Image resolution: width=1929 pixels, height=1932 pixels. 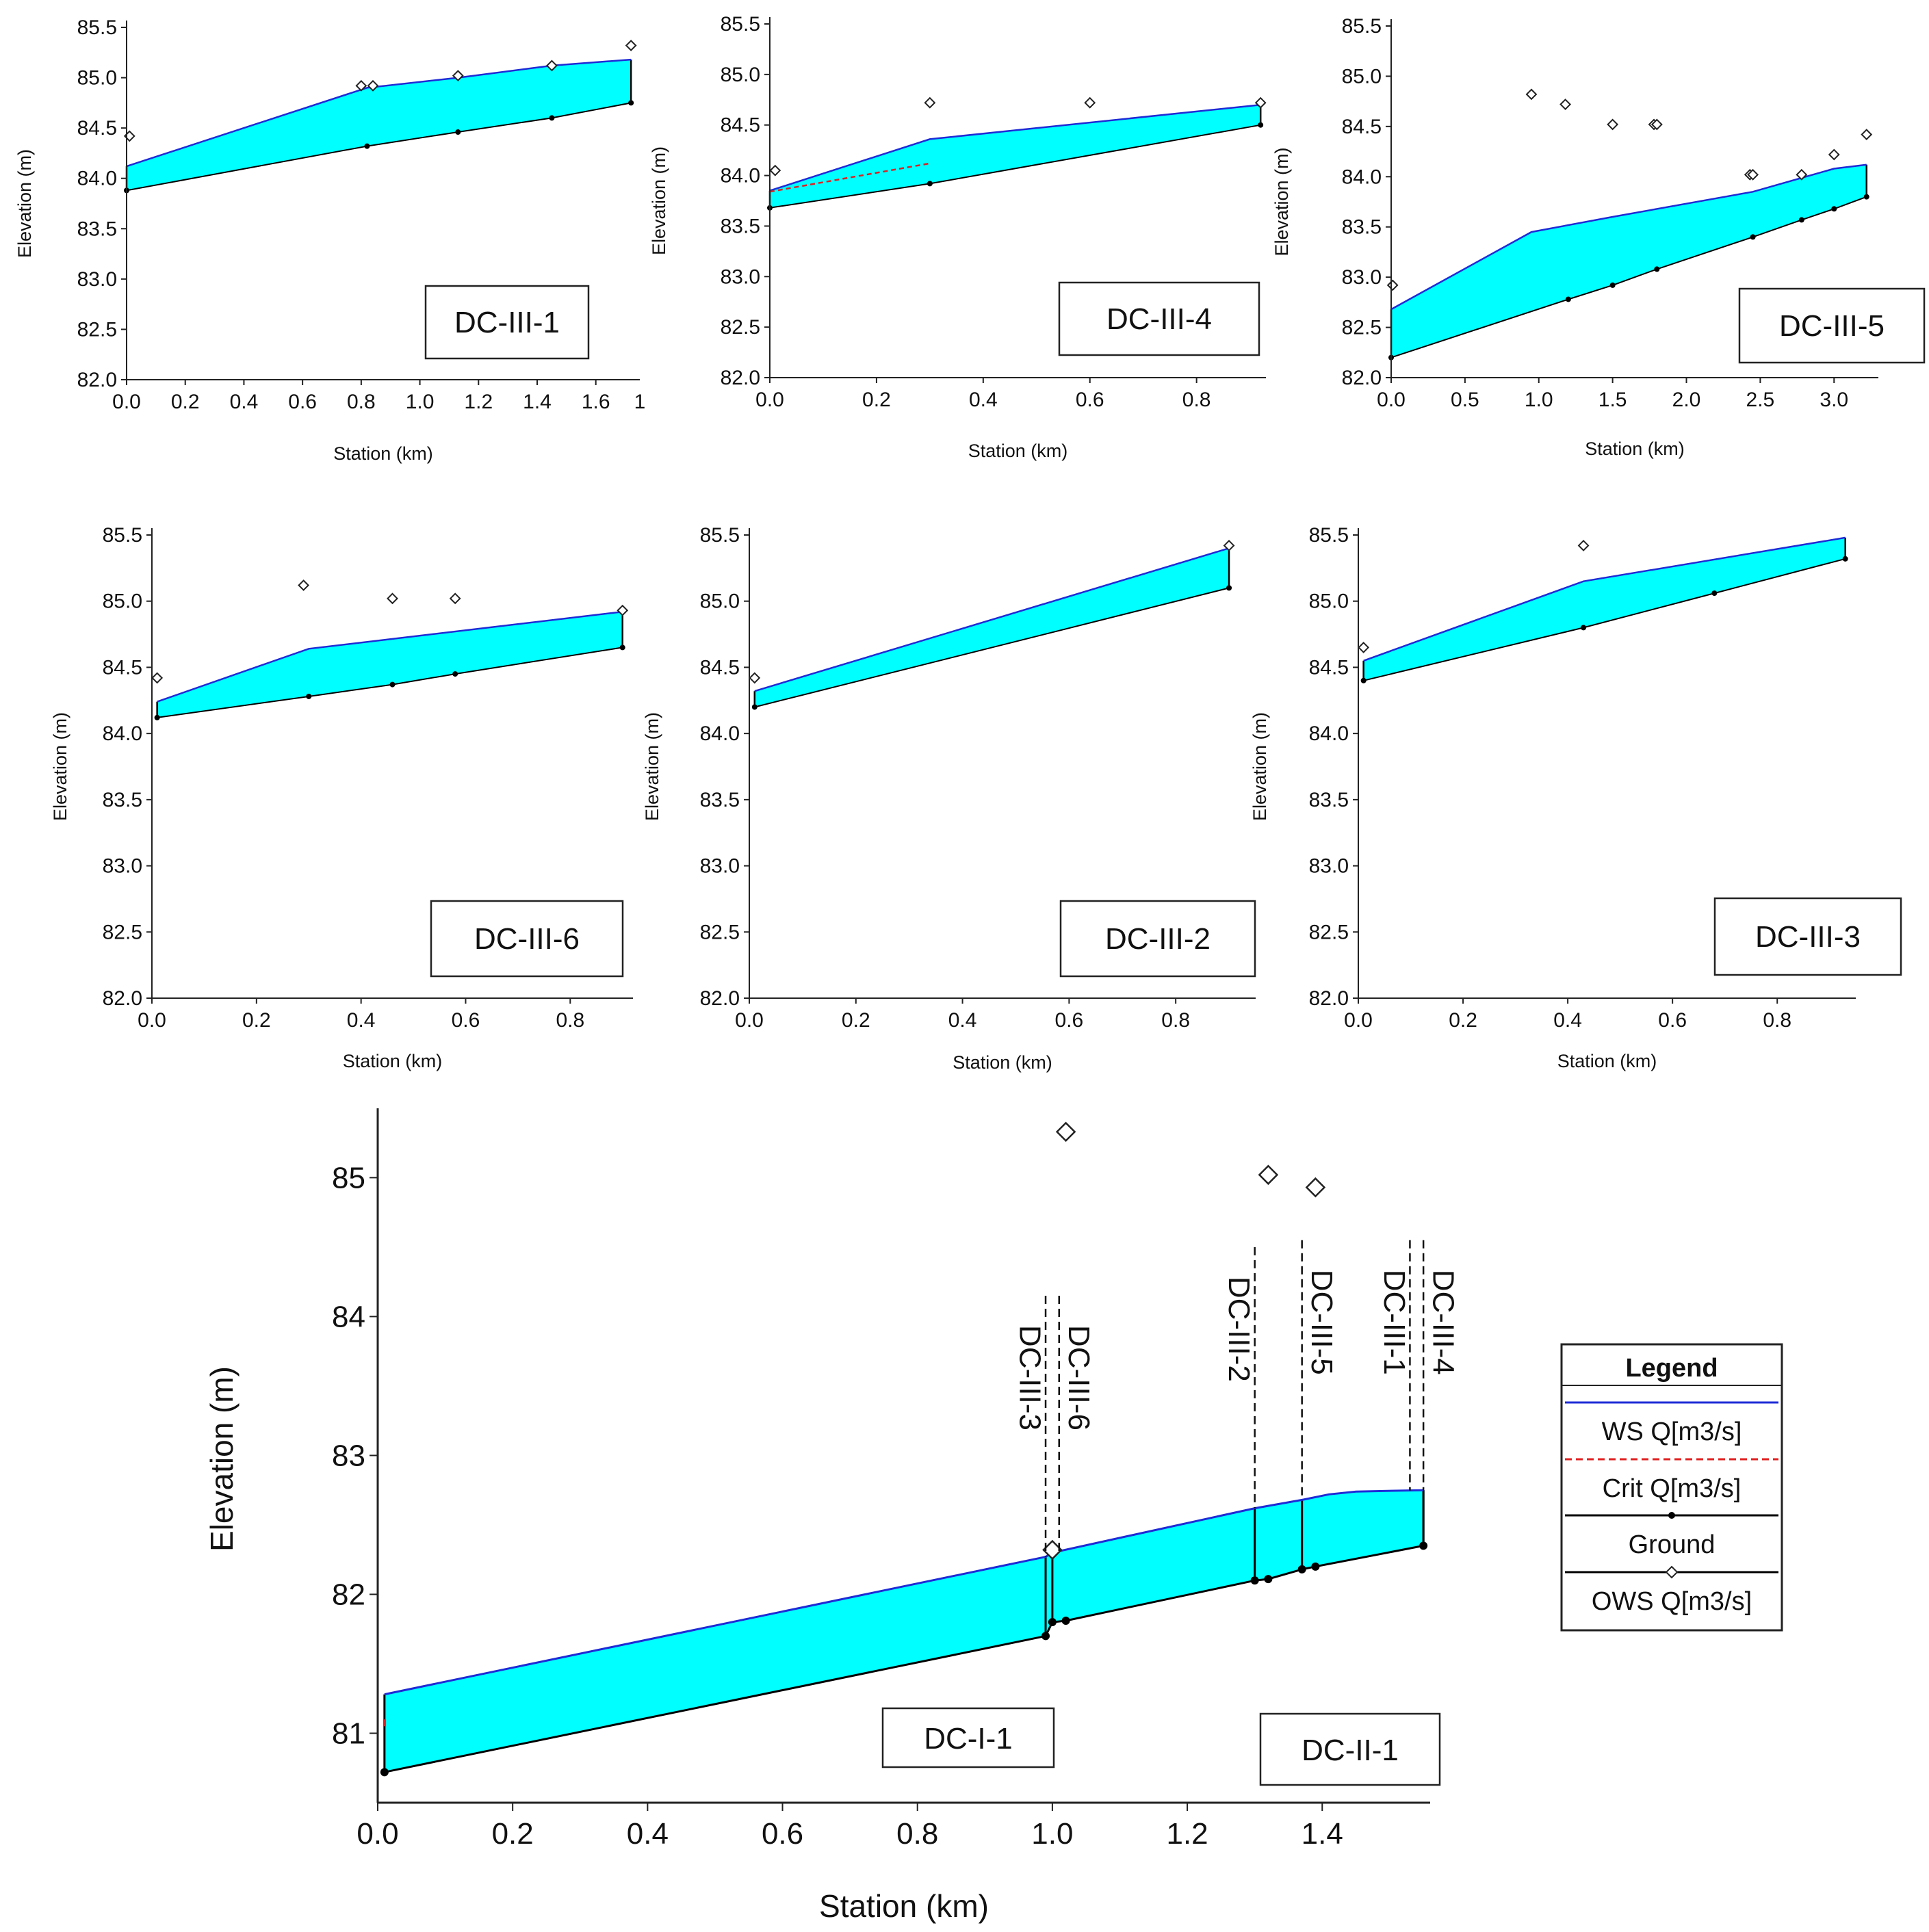 I want to click on y-tick-label: 82, so click(x=348, y=1594).